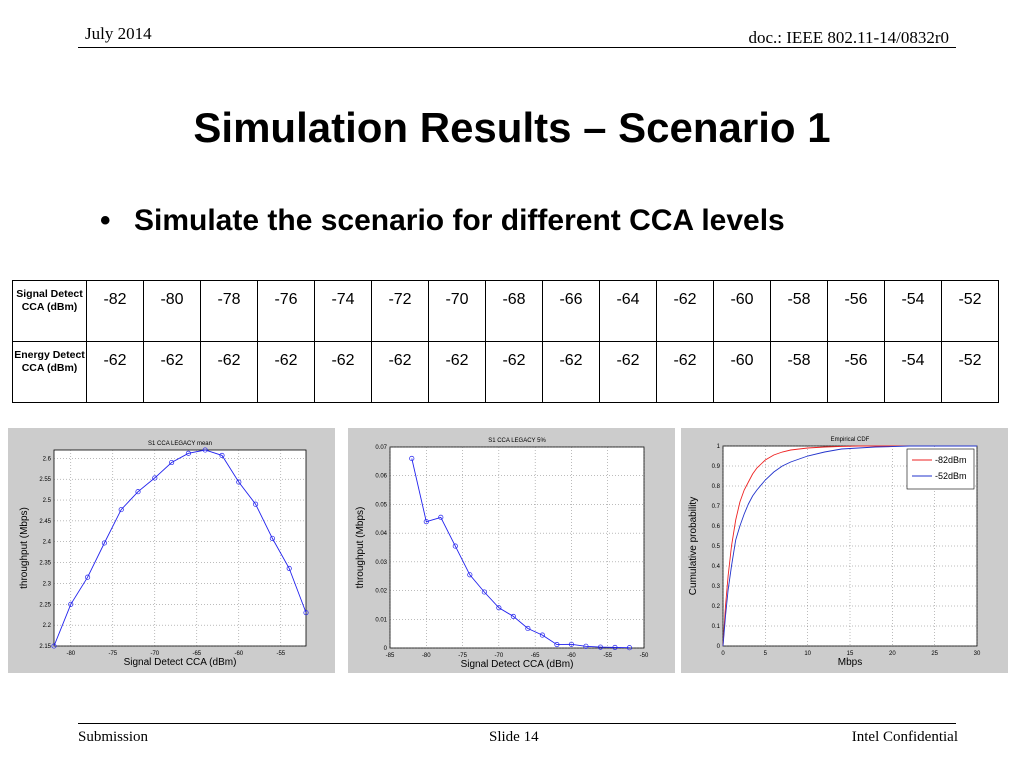  I want to click on y-tick-label: 0.9, so click(716, 467).